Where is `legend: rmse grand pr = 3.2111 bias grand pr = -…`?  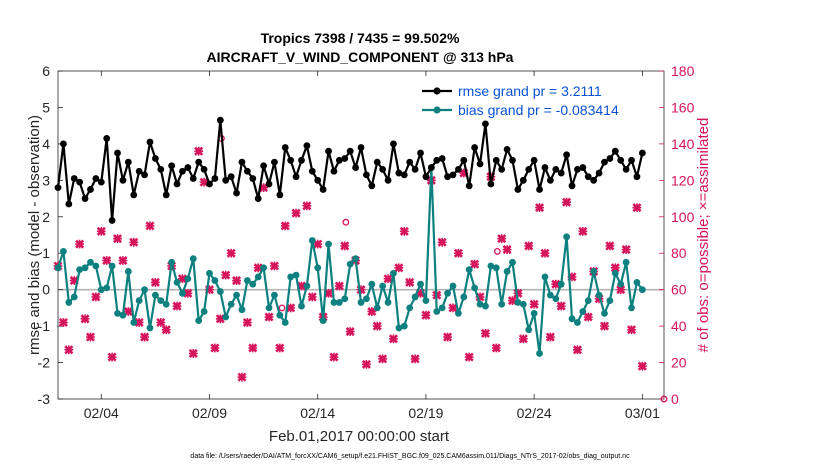
legend: rmse grand pr = 3.2111 bias grand pr = -… is located at coordinates (520, 100).